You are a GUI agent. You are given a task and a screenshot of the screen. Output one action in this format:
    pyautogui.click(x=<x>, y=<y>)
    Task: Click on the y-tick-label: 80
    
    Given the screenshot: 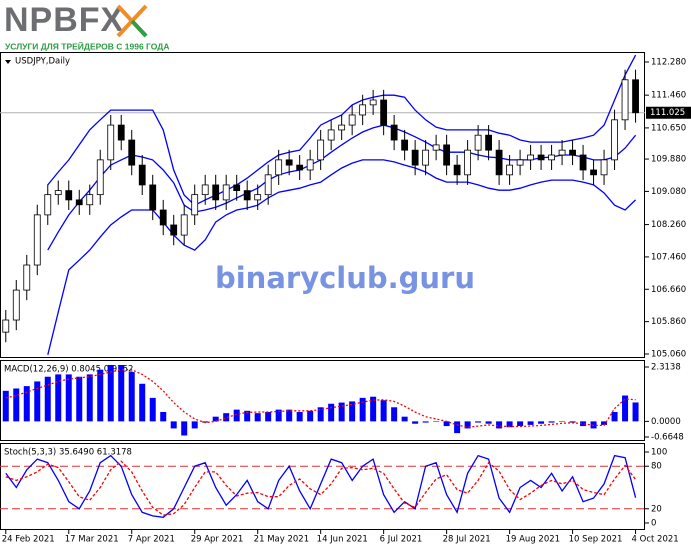 What is the action you would take?
    pyautogui.click(x=656, y=467)
    